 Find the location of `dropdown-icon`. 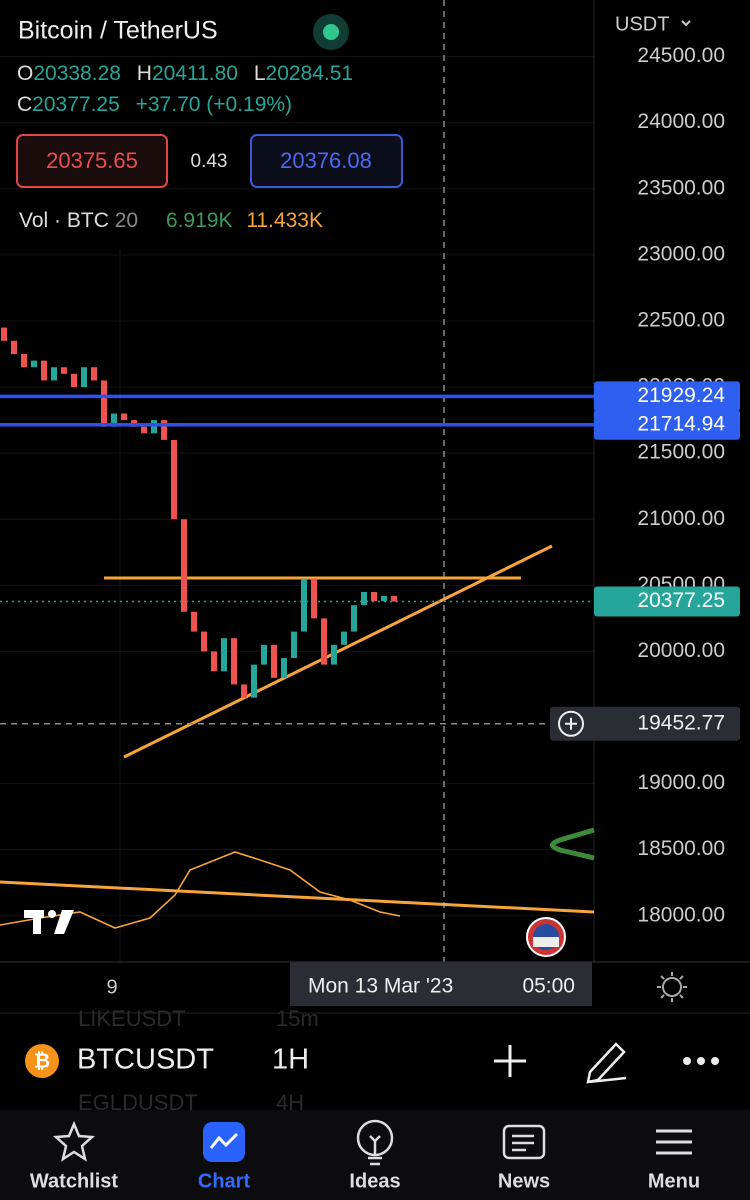

dropdown-icon is located at coordinates (686, 23).